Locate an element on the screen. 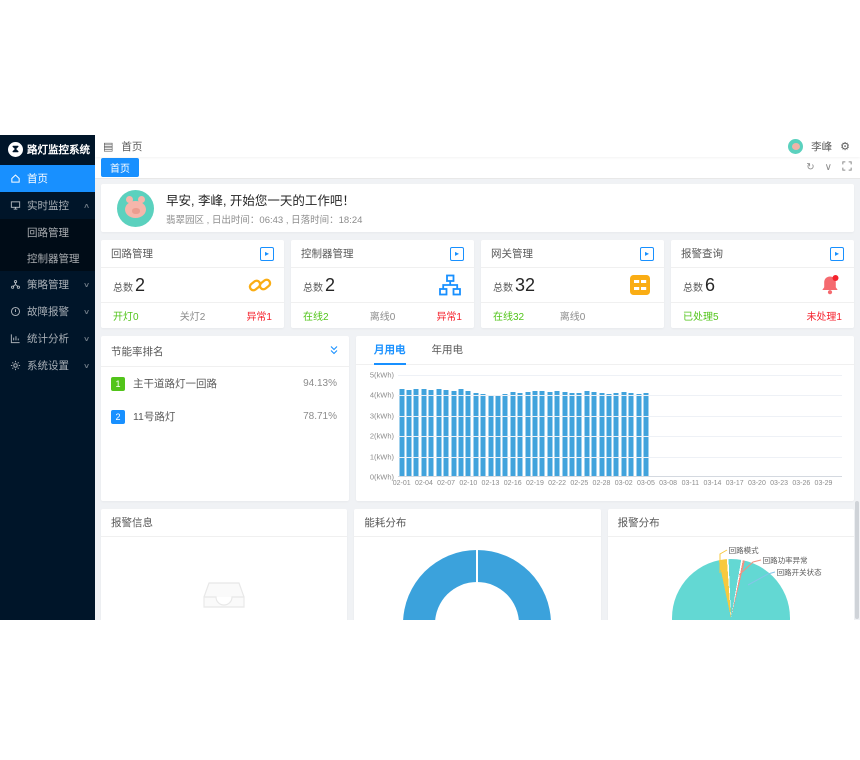 Image resolution: width=860 pixels, height=760 pixels. tabbar: 首页 ↻ ∨ is located at coordinates (477, 168).